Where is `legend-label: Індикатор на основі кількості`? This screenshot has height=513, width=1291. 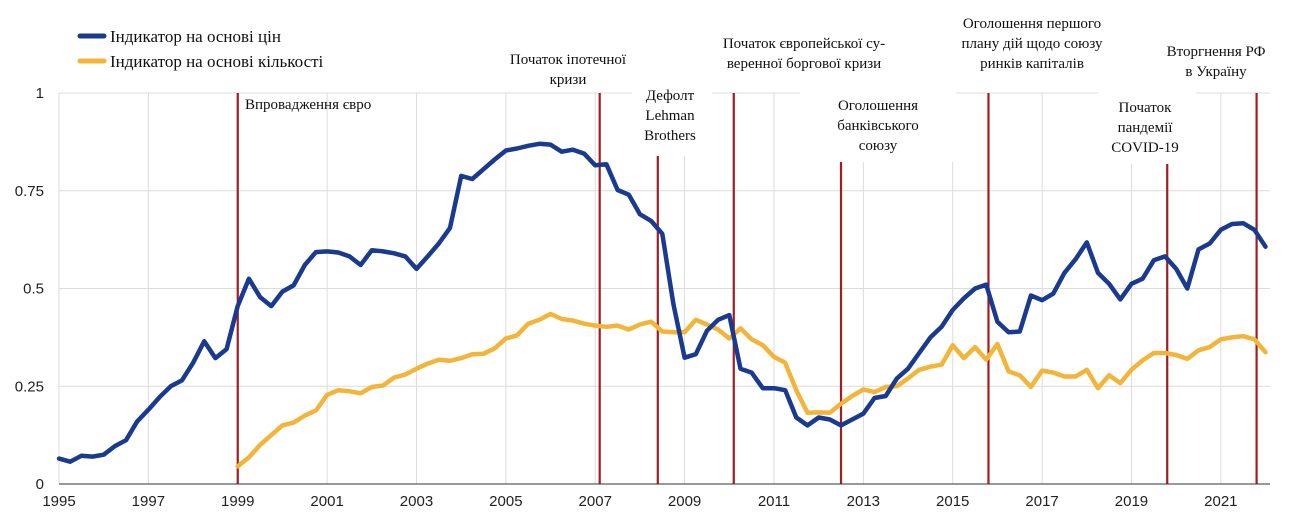
legend-label: Індикатор на основі кількості is located at coordinates (217, 61).